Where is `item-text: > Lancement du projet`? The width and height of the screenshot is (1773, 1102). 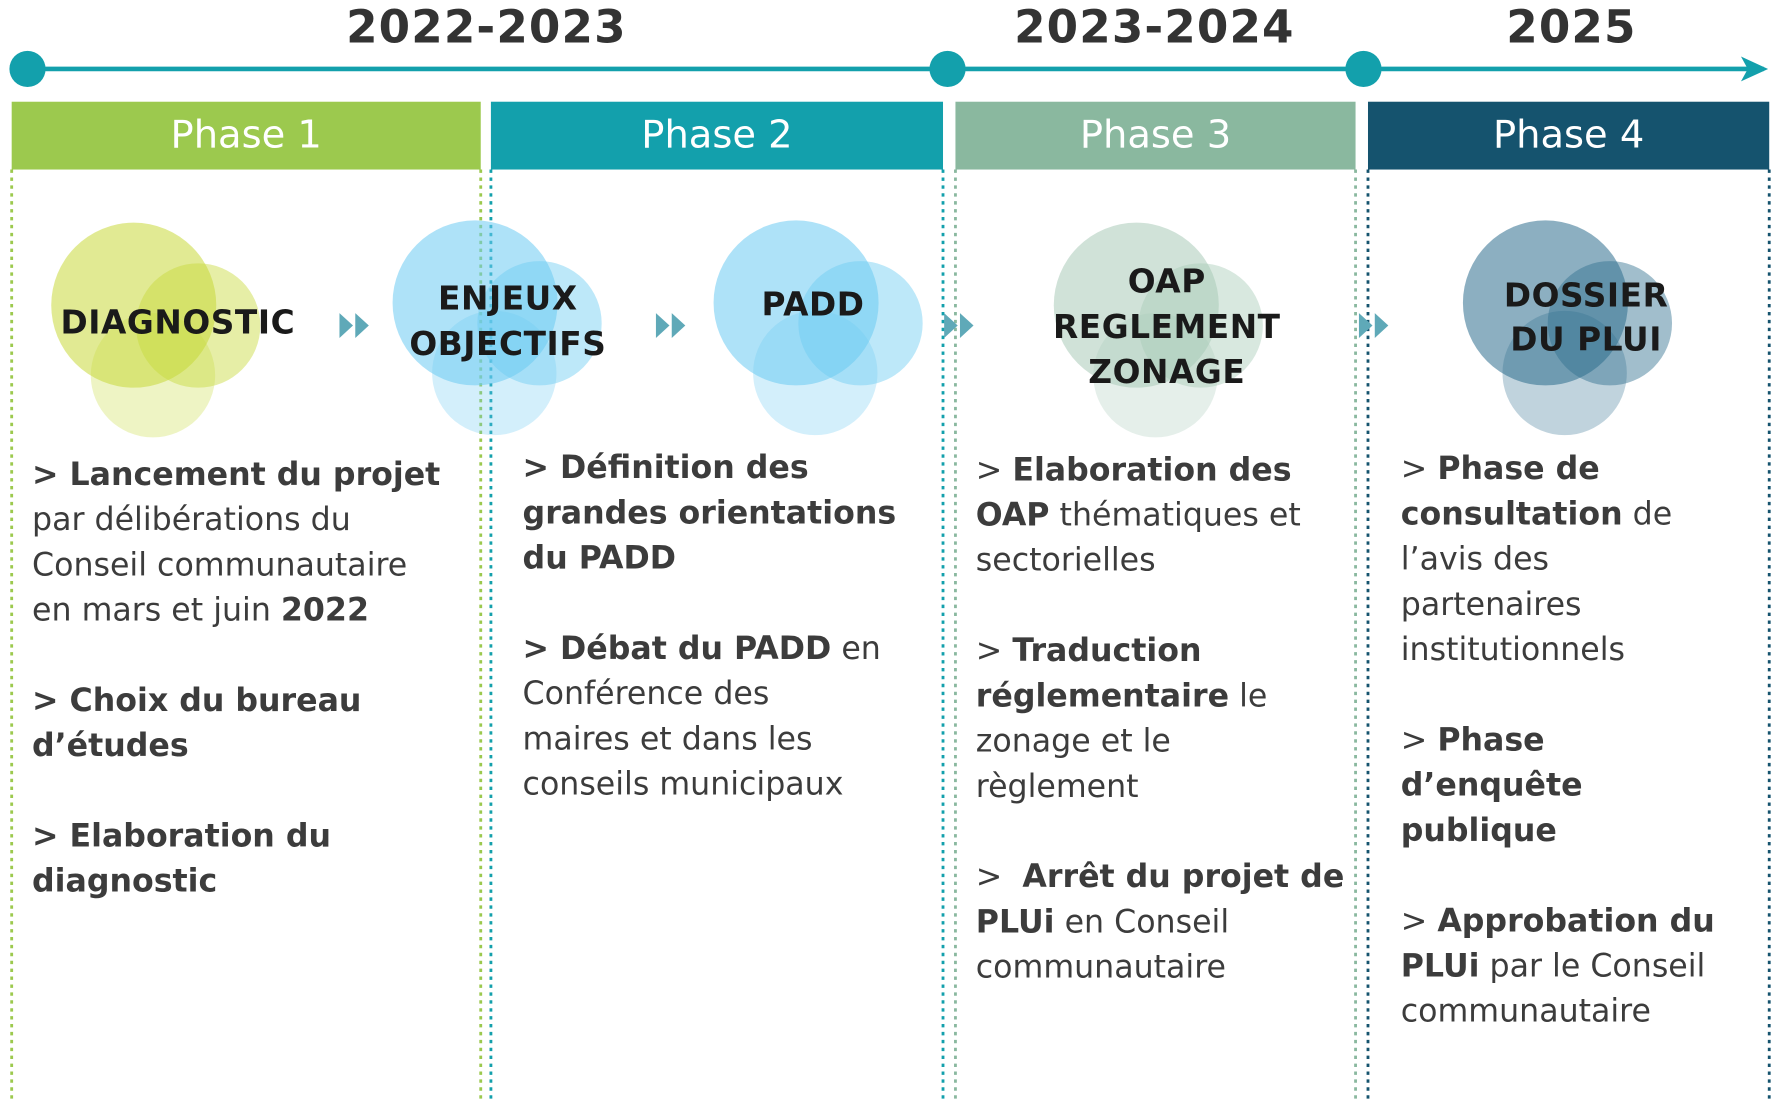 item-text: > Lancement du projet is located at coordinates (236, 475).